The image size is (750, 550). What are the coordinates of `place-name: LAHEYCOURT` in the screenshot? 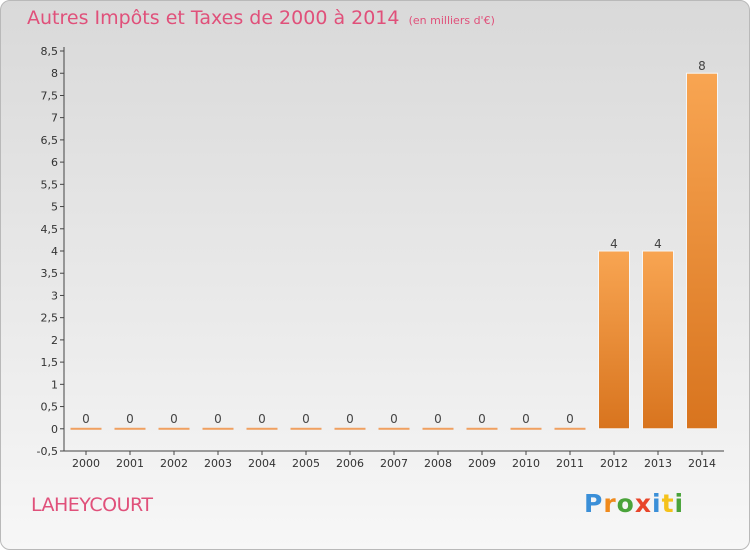 It's located at (92, 505).